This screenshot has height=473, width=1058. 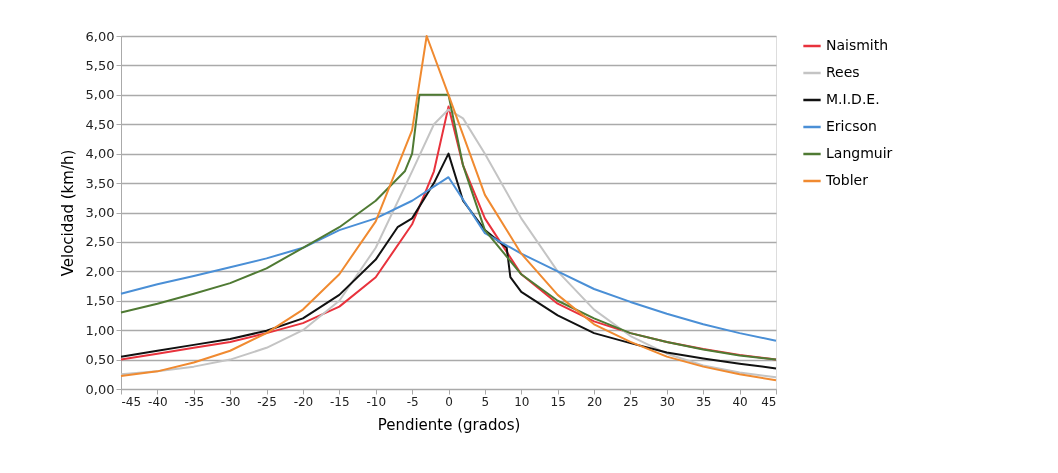 What do you see at coordinates (851, 126) in the screenshot?
I see `legend-label: Ericson` at bounding box center [851, 126].